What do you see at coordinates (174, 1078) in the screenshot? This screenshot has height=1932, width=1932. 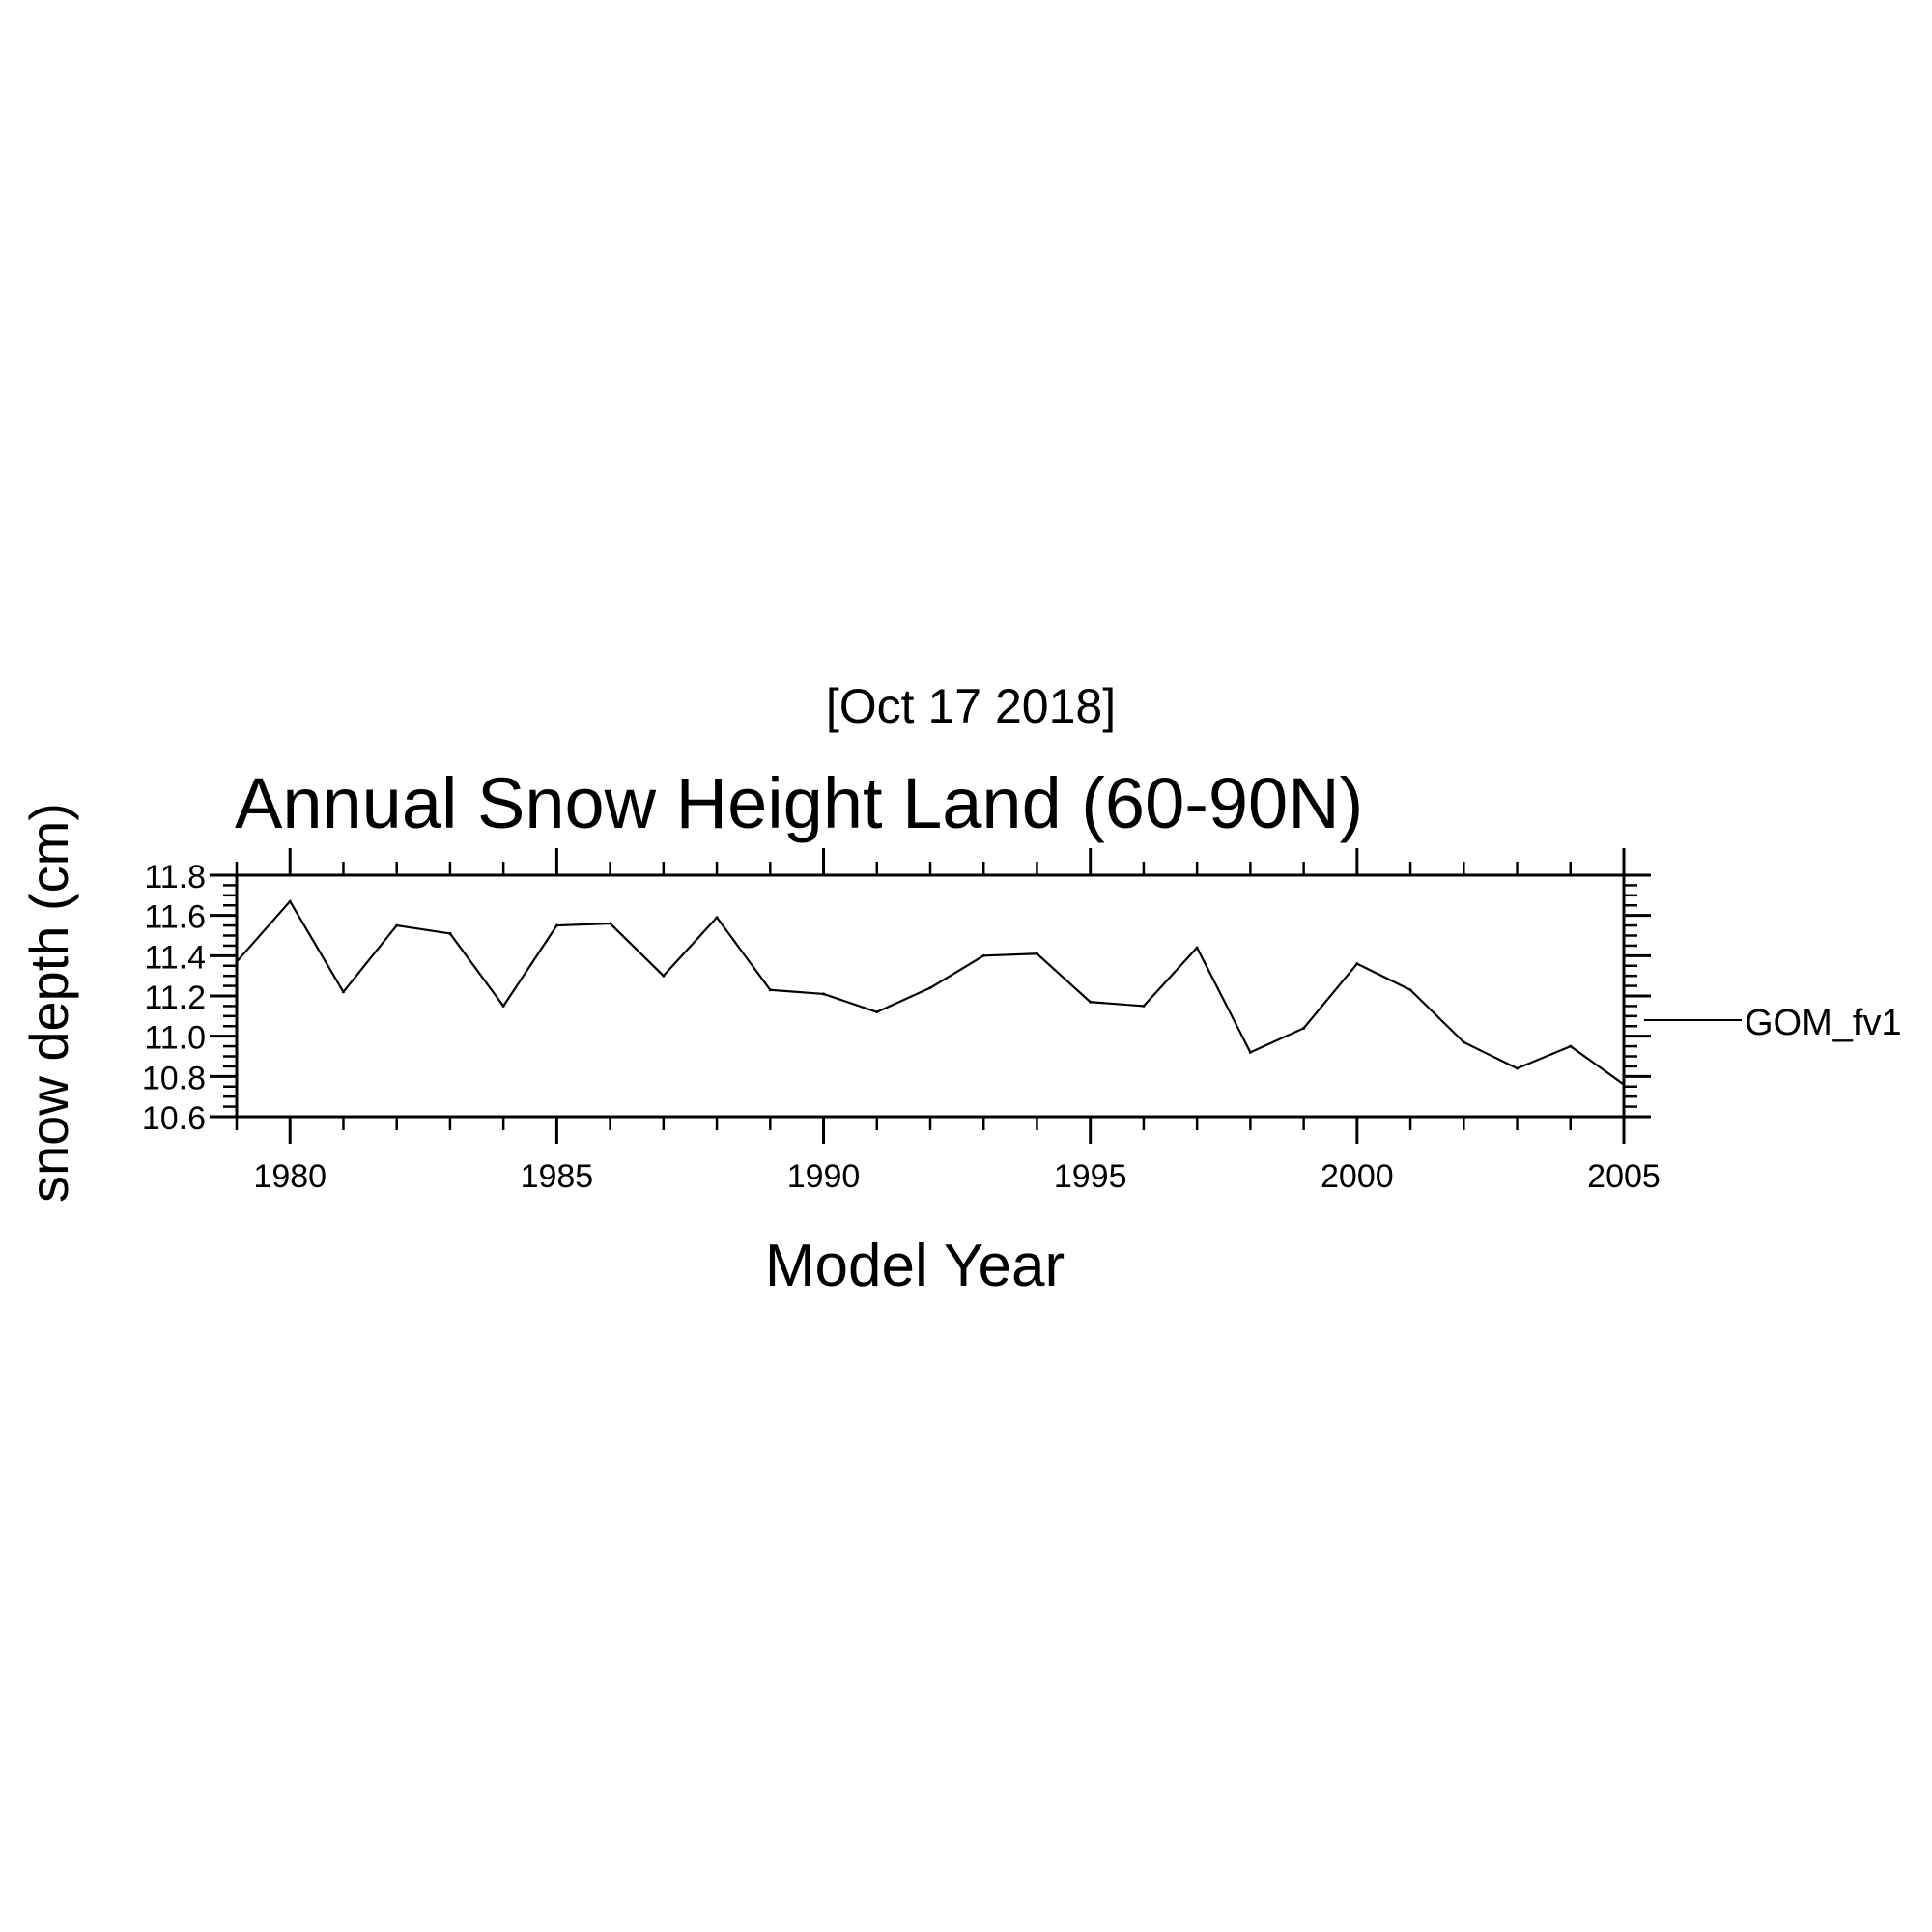 I see `y-tick-label: 10.8` at bounding box center [174, 1078].